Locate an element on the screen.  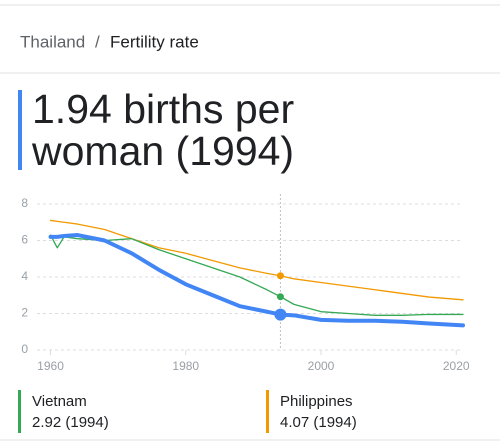
legend-value: 4.07 (1994) is located at coordinates (318, 422).